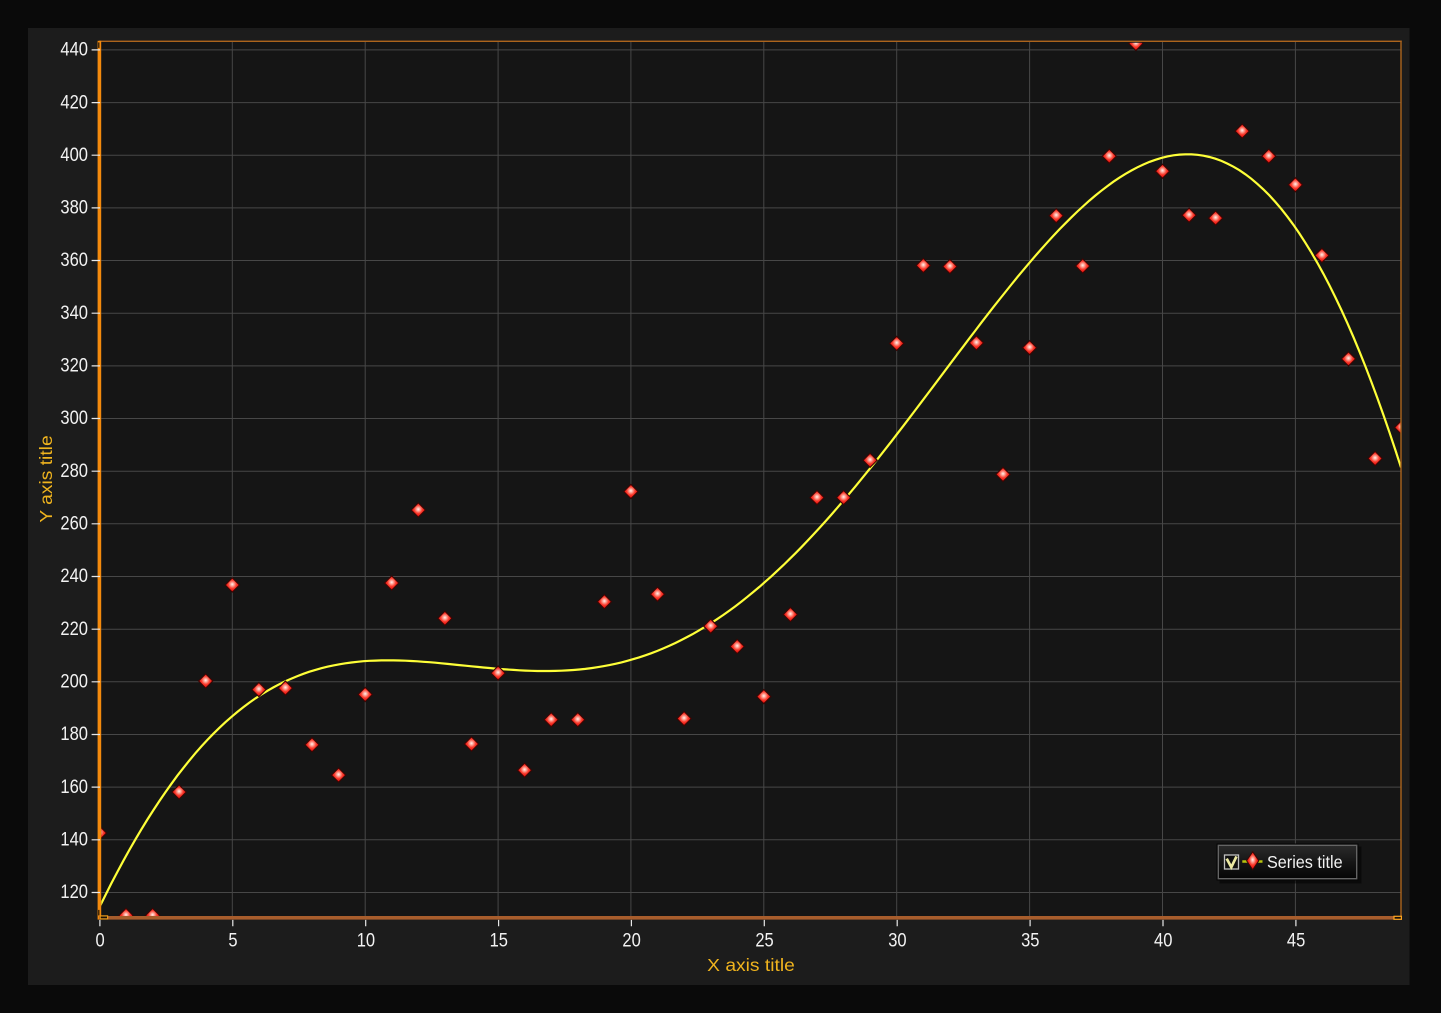 Image resolution: width=1441 pixels, height=1013 pixels. I want to click on svg-text: Y axis title, so click(46, 478).